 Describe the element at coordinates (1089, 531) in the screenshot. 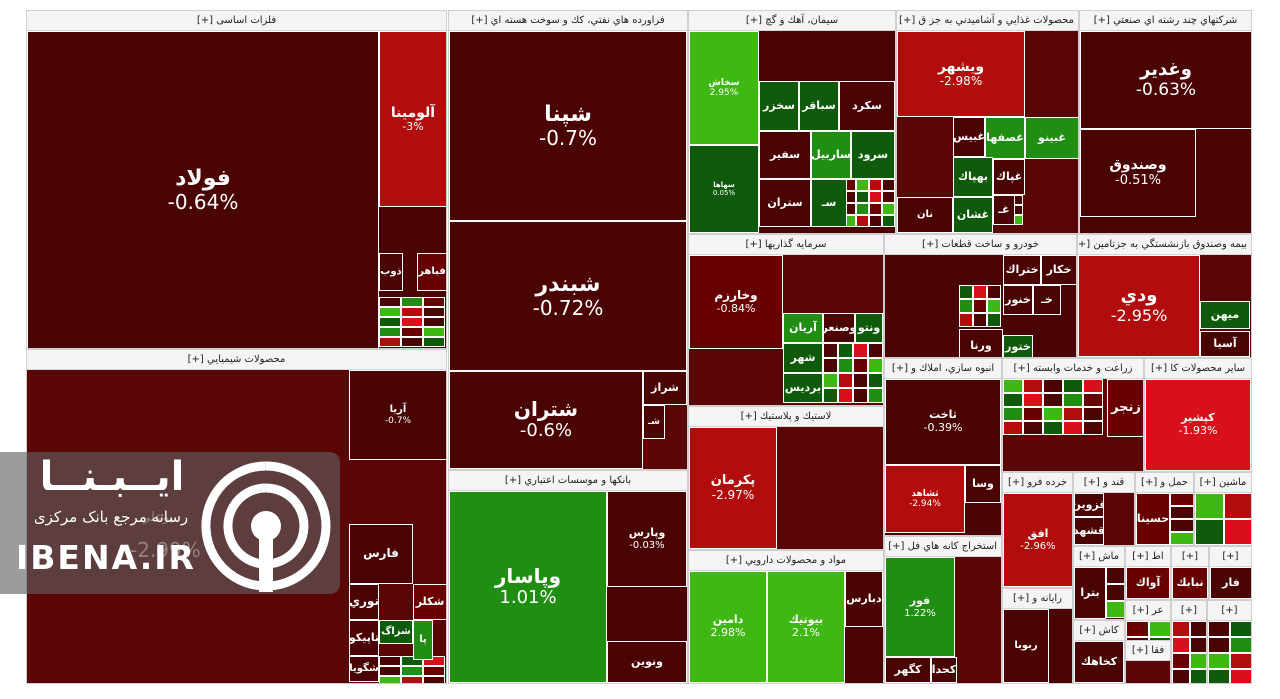

I see `stock-tile: قشهد` at that location.